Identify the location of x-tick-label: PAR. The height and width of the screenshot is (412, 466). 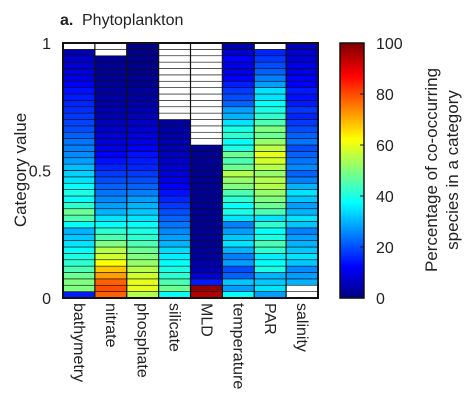
(269, 319).